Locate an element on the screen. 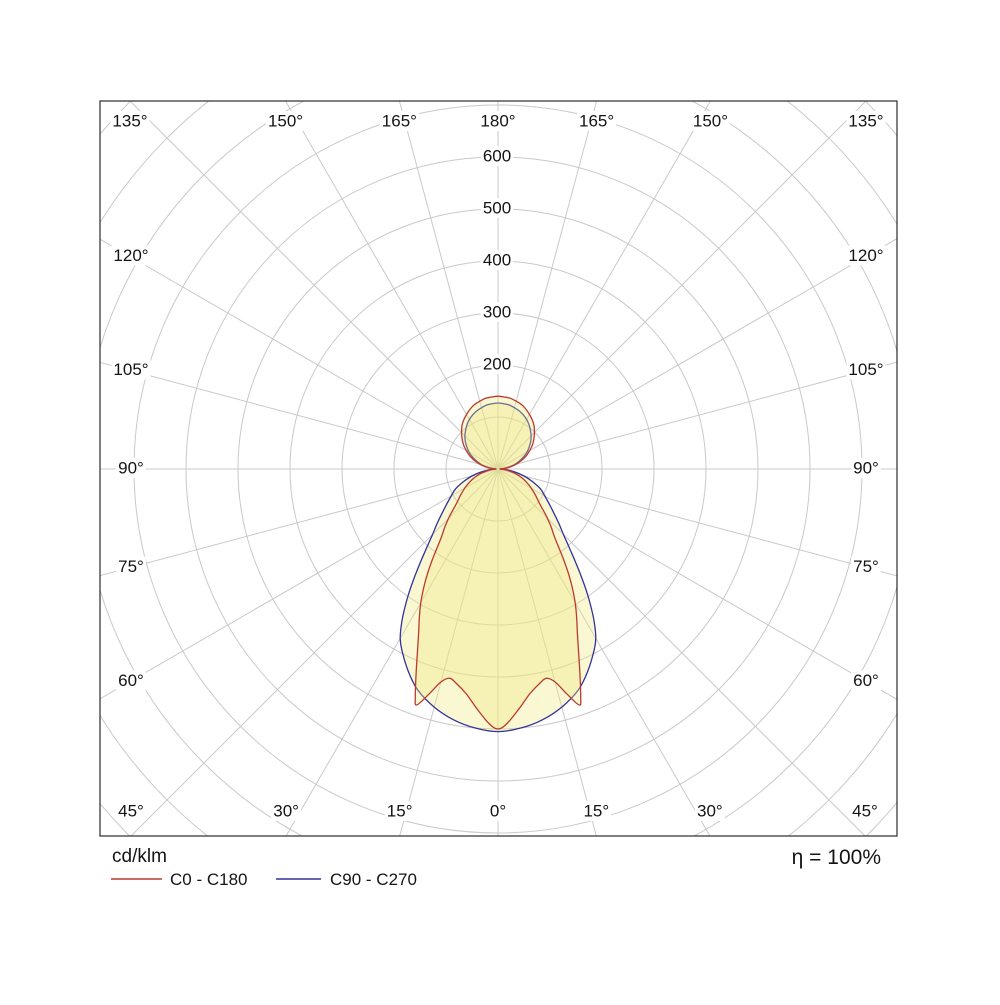 Image resolution: width=1000 pixels, height=1005 pixels. svg-text: 0° is located at coordinates (498, 810).